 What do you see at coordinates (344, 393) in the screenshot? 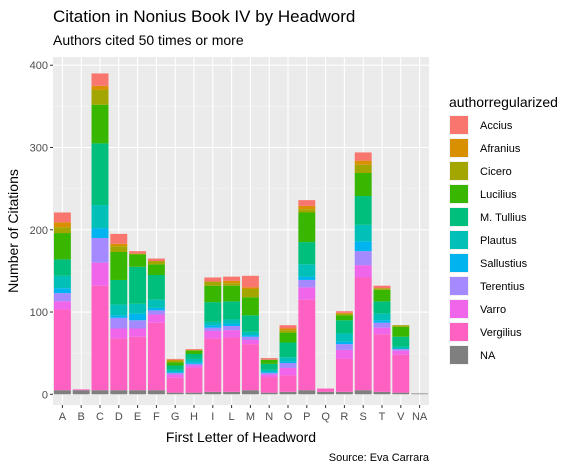
I see `bar-segment-R-na` at bounding box center [344, 393].